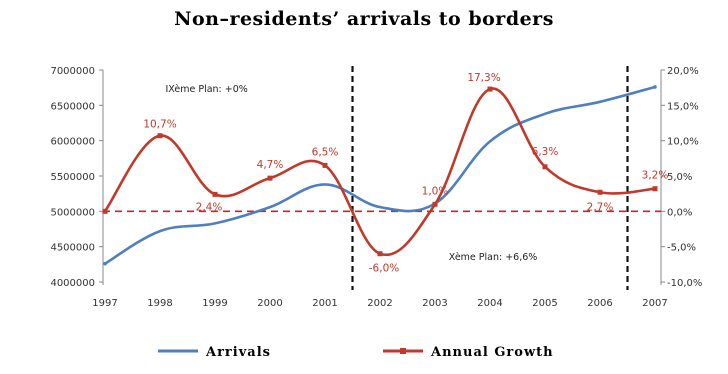  I want to click on left-tick-label: 4000000, so click(72, 283).